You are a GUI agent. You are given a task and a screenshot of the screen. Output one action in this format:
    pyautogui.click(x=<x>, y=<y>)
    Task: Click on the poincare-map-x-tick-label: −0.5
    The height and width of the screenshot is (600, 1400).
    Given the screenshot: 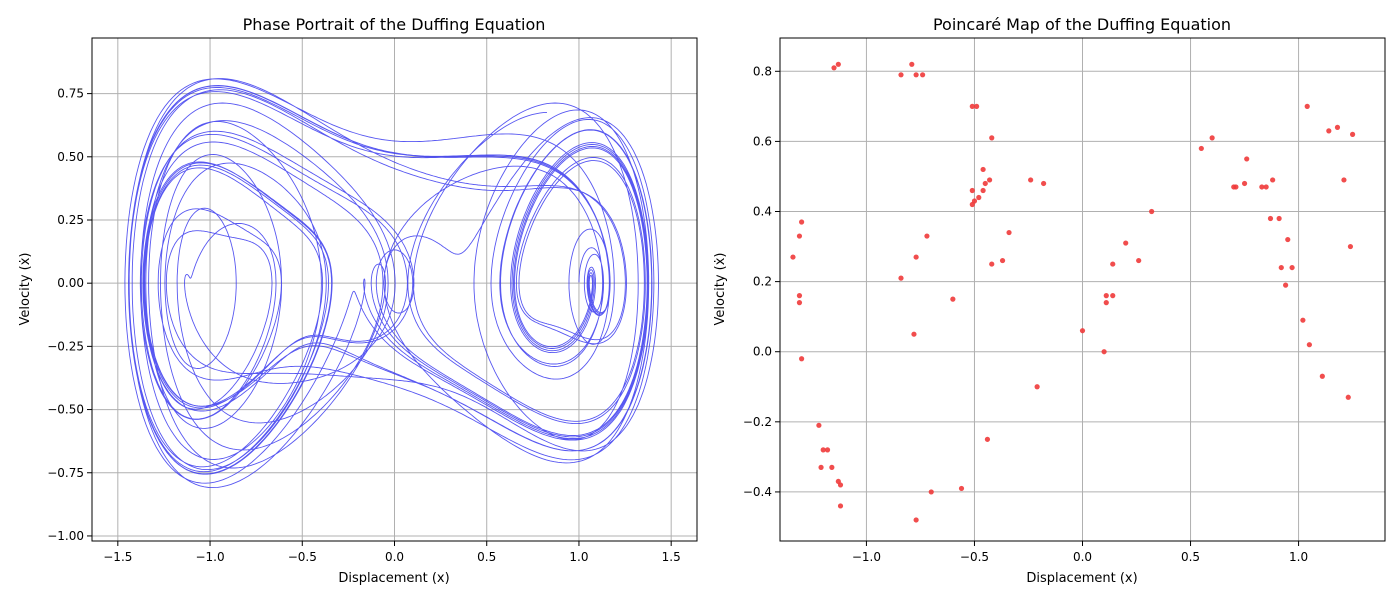 What is the action you would take?
    pyautogui.click(x=974, y=557)
    